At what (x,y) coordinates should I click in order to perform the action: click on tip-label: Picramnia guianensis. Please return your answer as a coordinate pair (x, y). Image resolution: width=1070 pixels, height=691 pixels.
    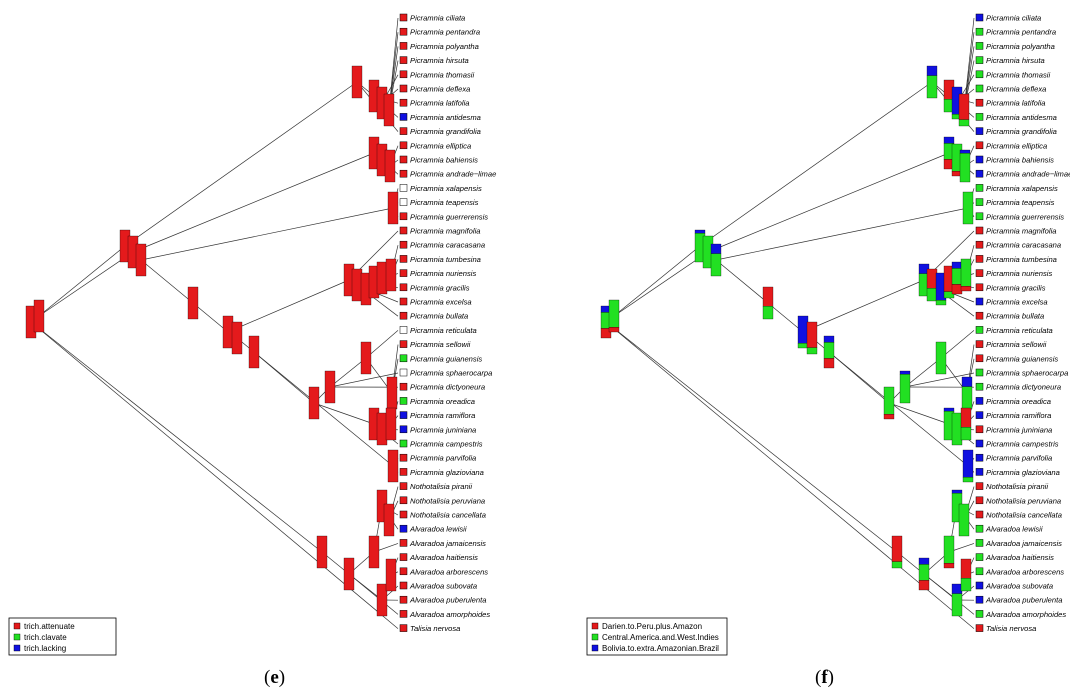
    Looking at the image, I should click on (1022, 358).